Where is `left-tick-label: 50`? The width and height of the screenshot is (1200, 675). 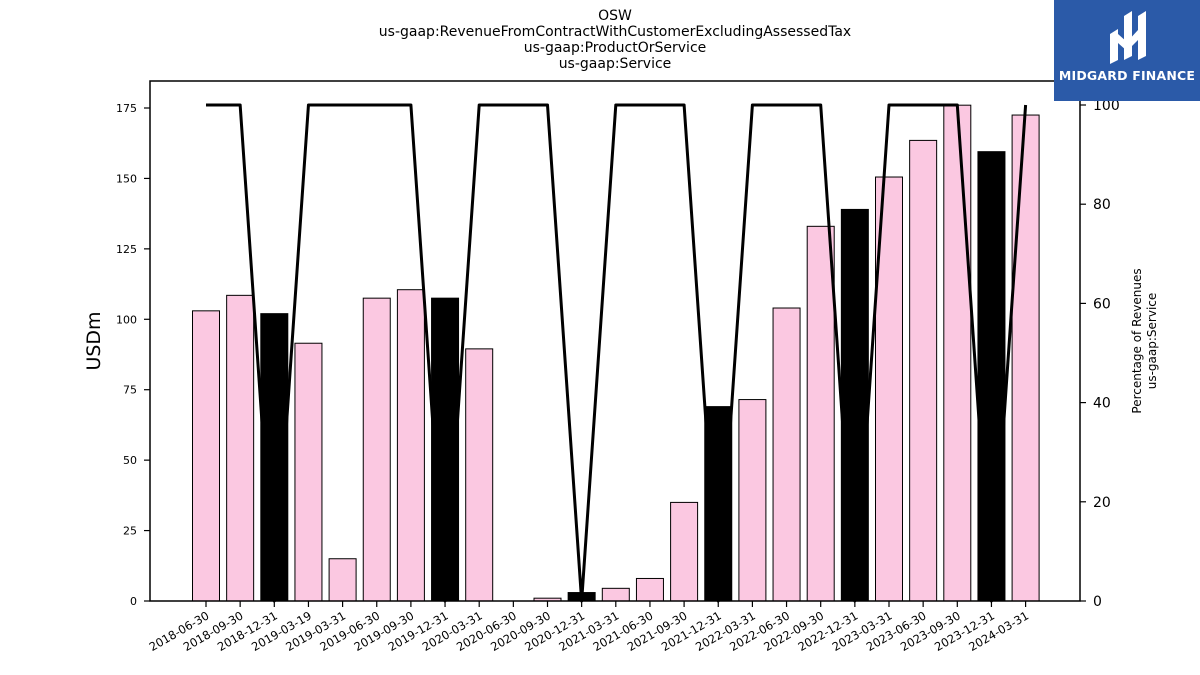 left-tick-label: 50 is located at coordinates (130, 460).